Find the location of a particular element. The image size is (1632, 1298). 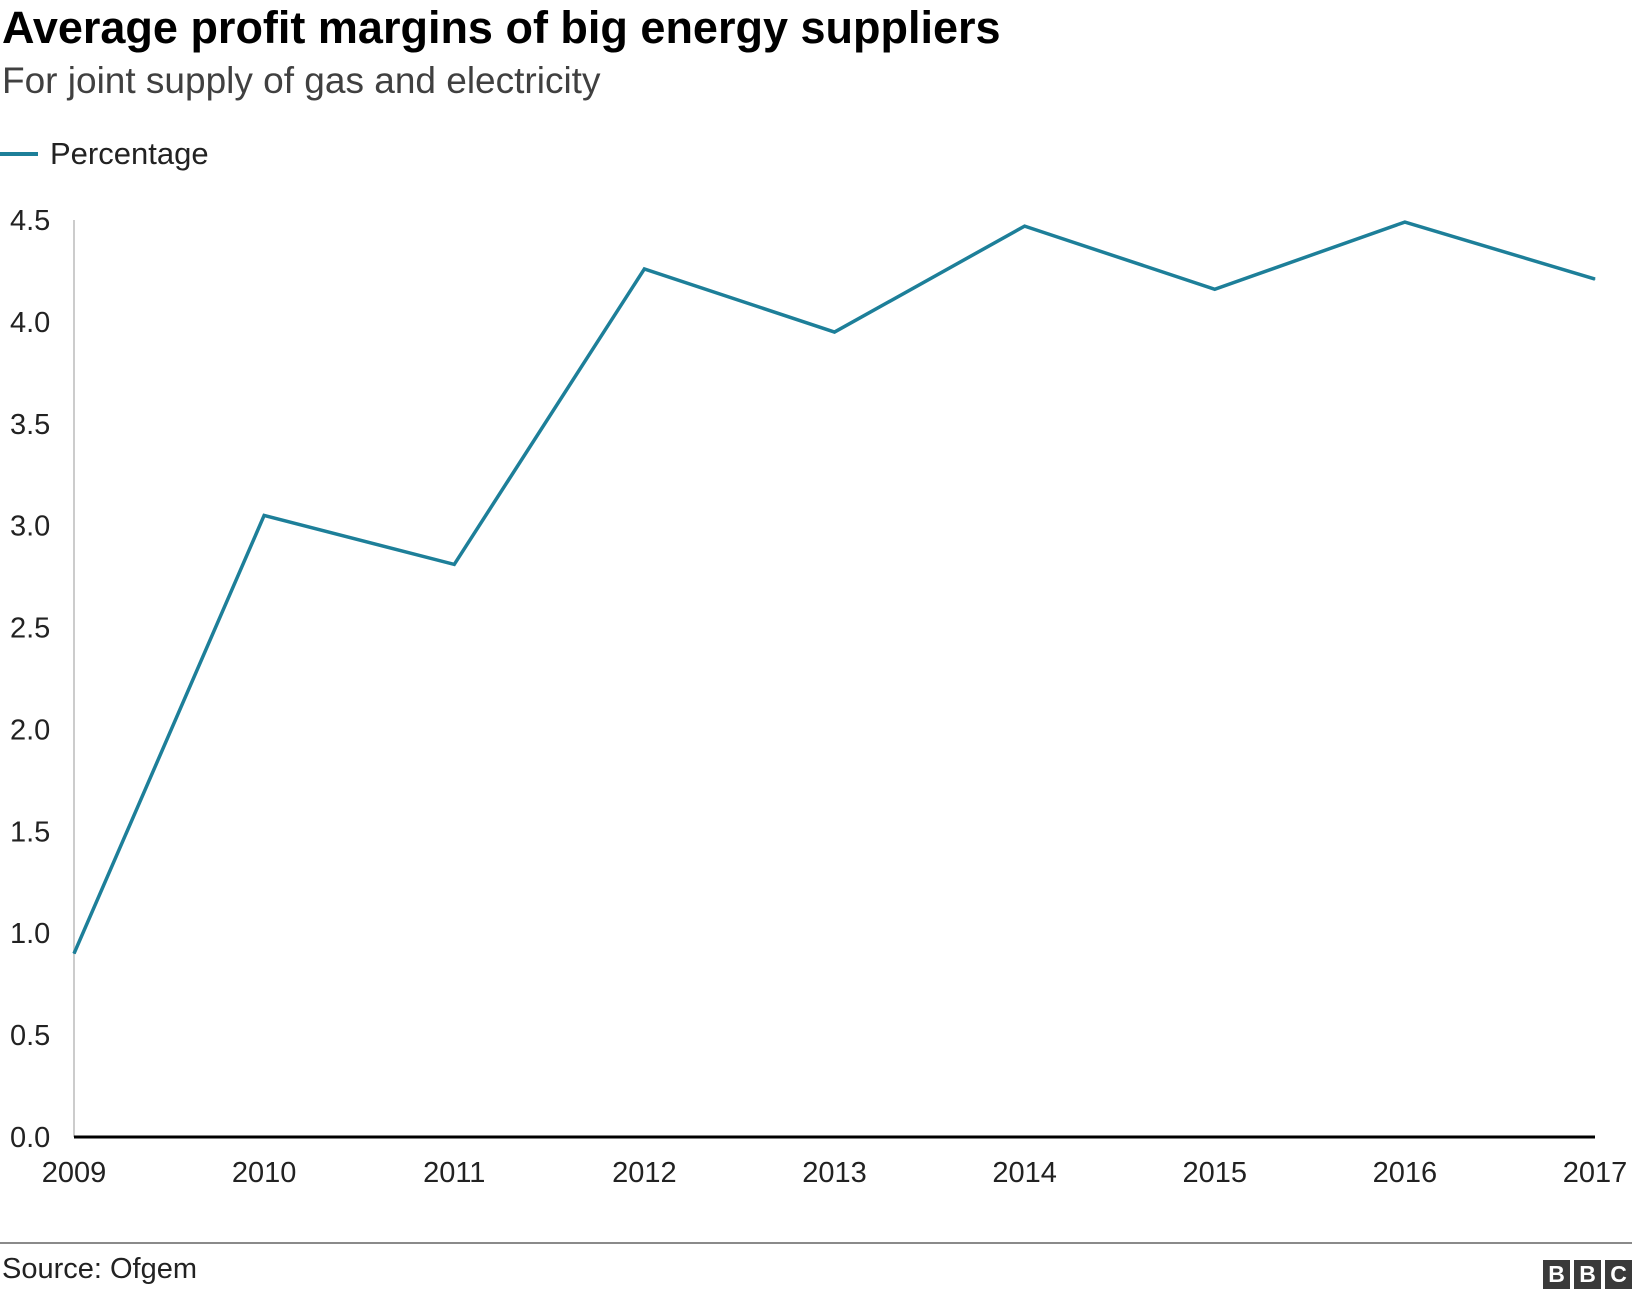

legend-label: Percentage is located at coordinates (129, 153).